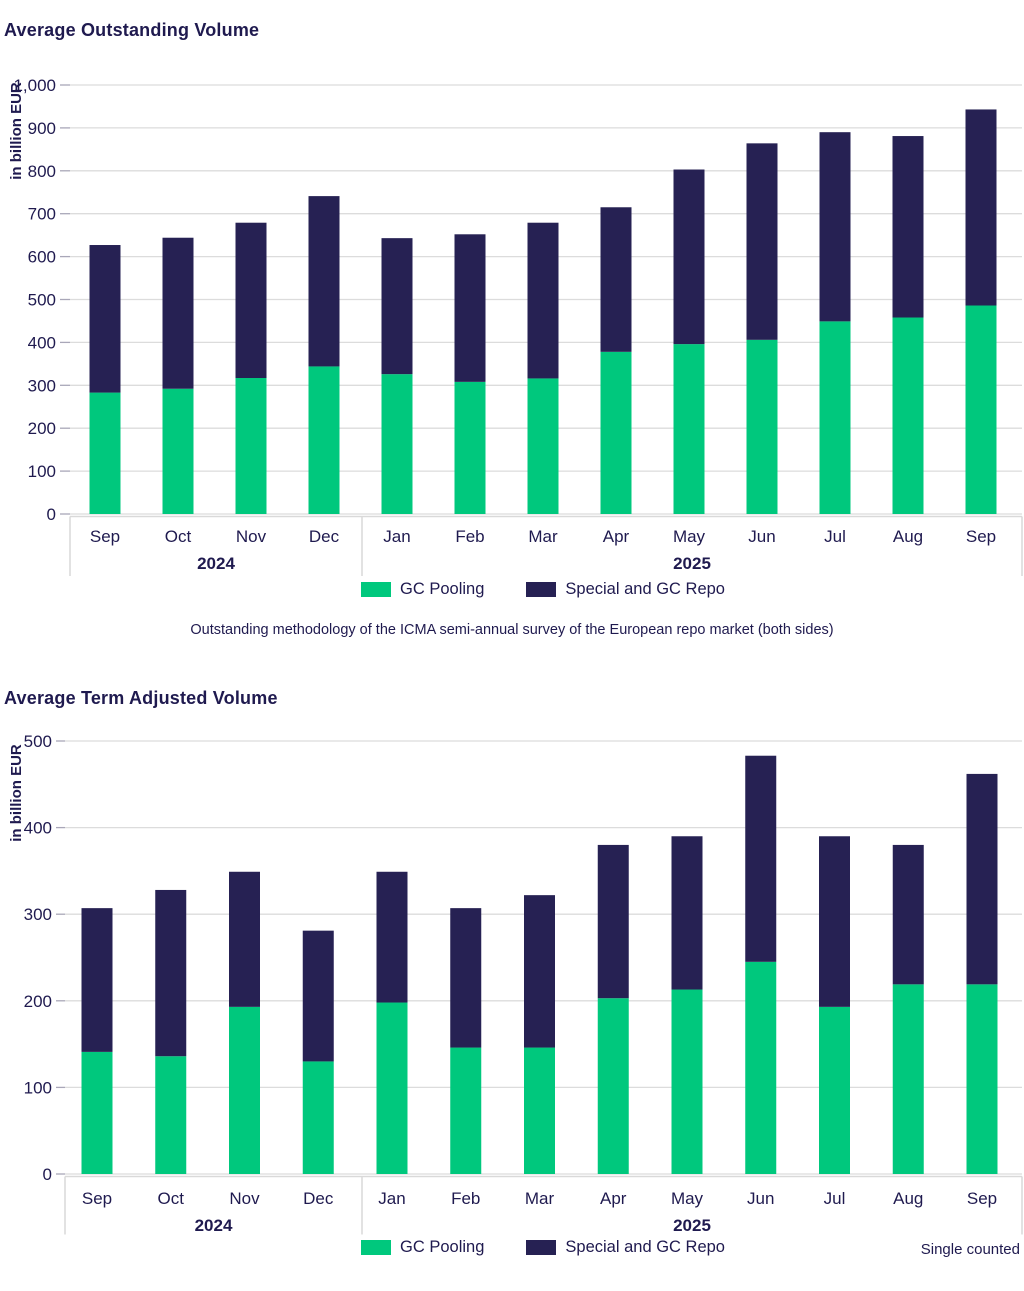 The height and width of the screenshot is (1291, 1024). Describe the element at coordinates (324, 536) in the screenshot. I see `x-tick-label: Dec` at that location.